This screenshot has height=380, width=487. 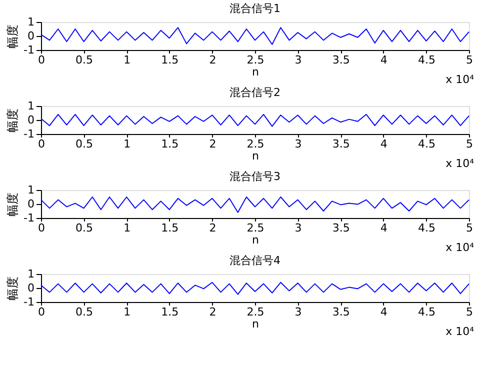 What do you see at coordinates (255, 176) in the screenshot?
I see `chart-title: 混合信号3` at bounding box center [255, 176].